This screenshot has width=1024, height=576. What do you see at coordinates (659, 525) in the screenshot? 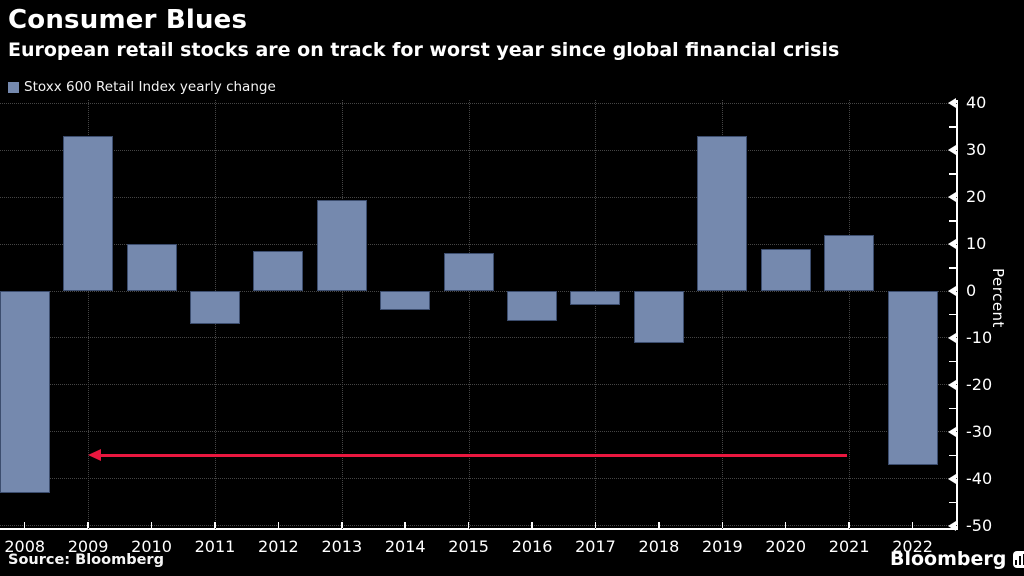
I see `x-tick-2018` at bounding box center [659, 525].